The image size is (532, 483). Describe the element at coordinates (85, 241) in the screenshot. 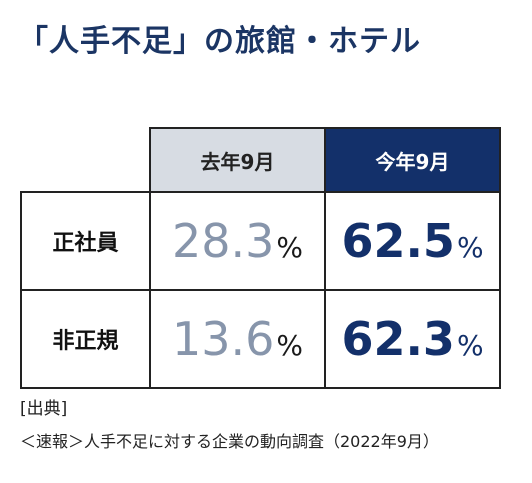

I see `row-header-regular-employees: 正社員` at that location.